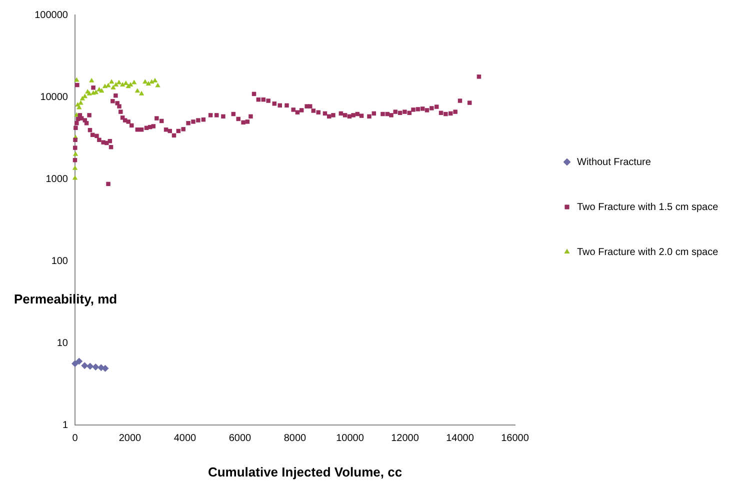  Describe the element at coordinates (648, 207) in the screenshot. I see `legend-label: Two Fracture with 1.5 cm space` at that location.